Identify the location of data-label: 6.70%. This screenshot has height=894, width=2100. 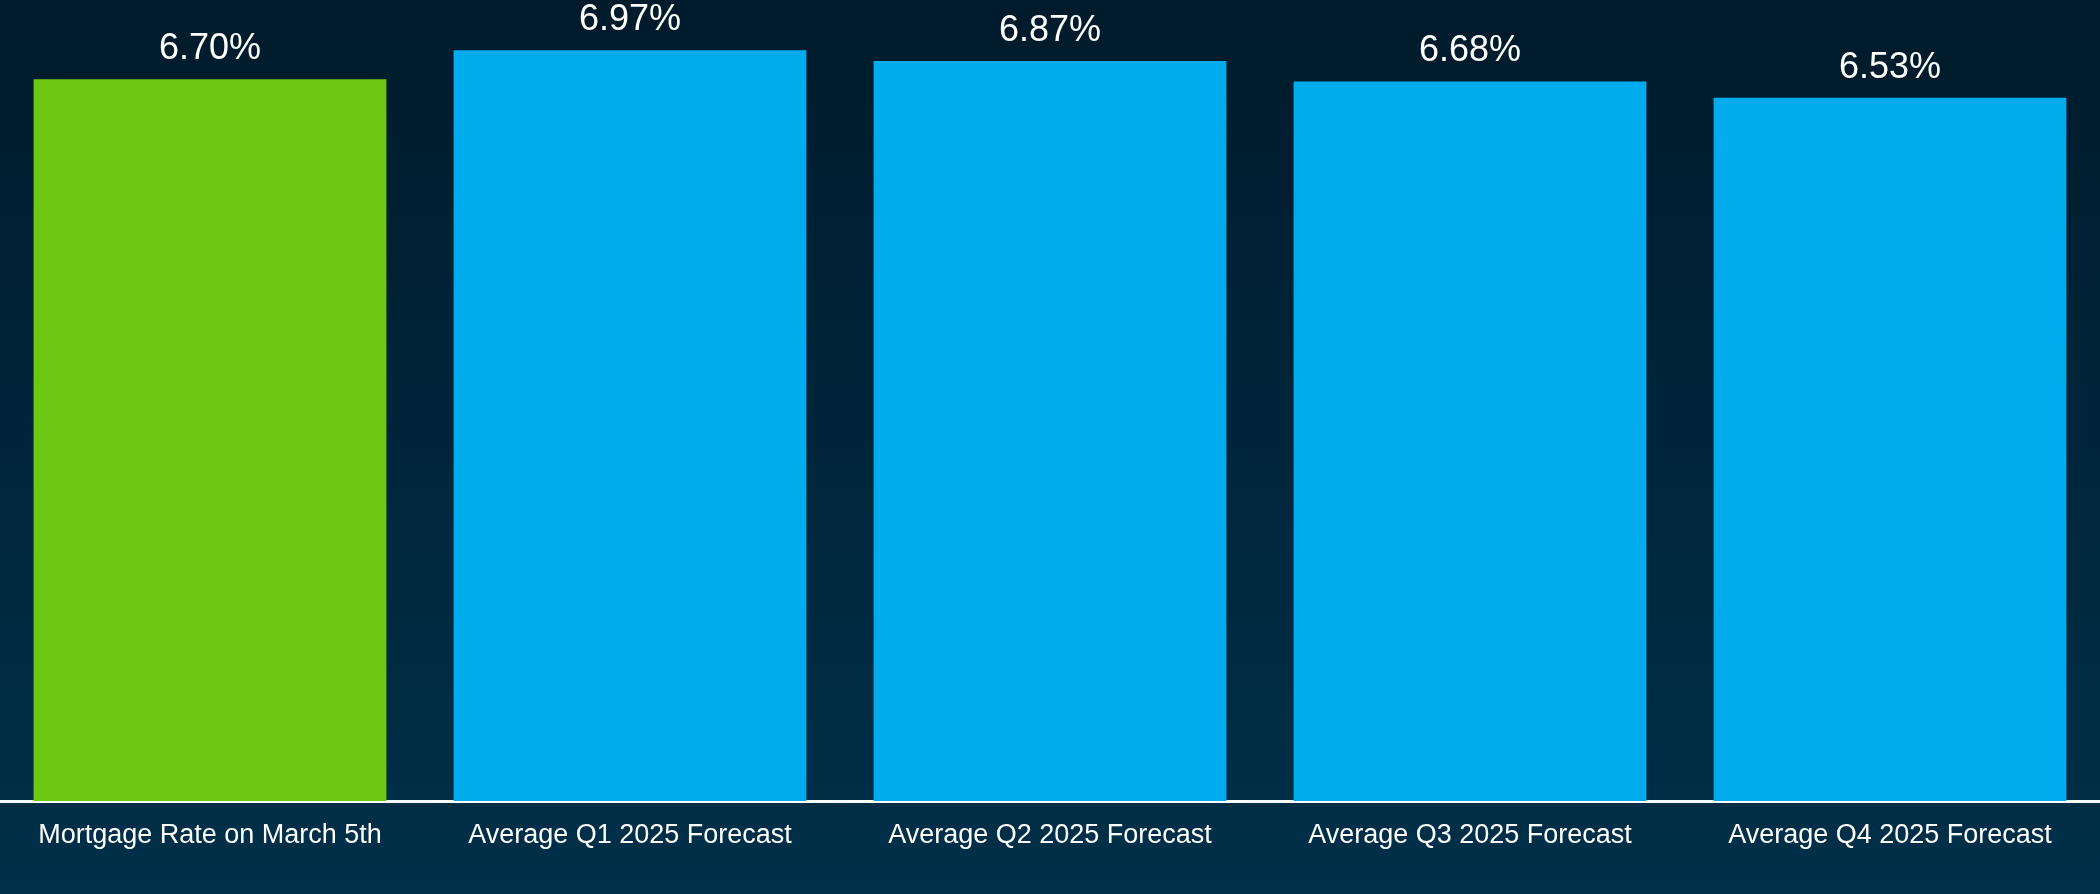
(210, 47).